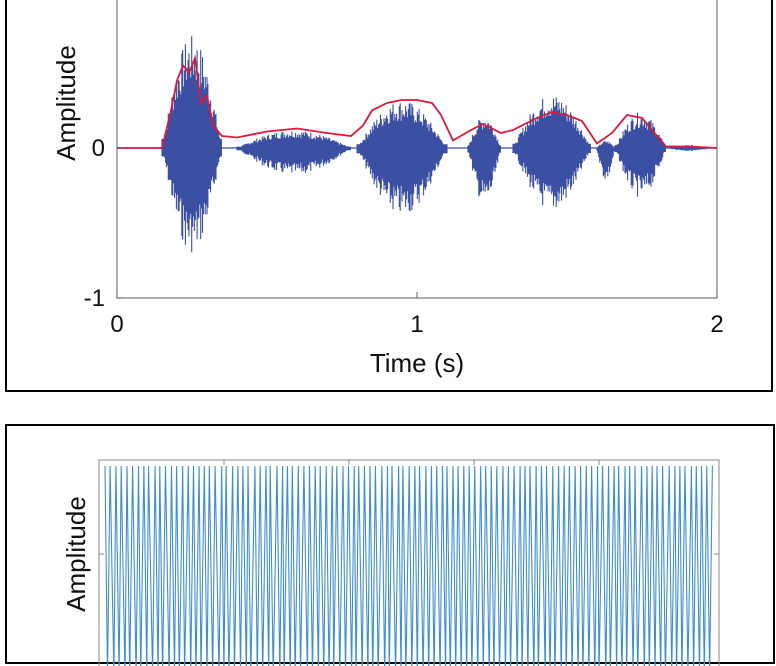  Describe the element at coordinates (716, 324) in the screenshot. I see `x-tick-label: 2` at that location.